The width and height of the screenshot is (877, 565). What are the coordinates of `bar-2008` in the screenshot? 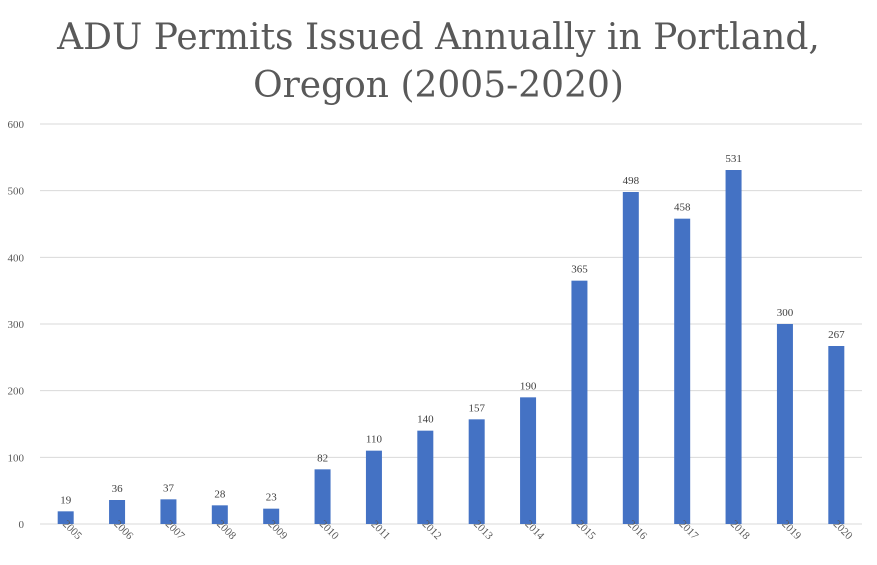 It's located at (219, 514).